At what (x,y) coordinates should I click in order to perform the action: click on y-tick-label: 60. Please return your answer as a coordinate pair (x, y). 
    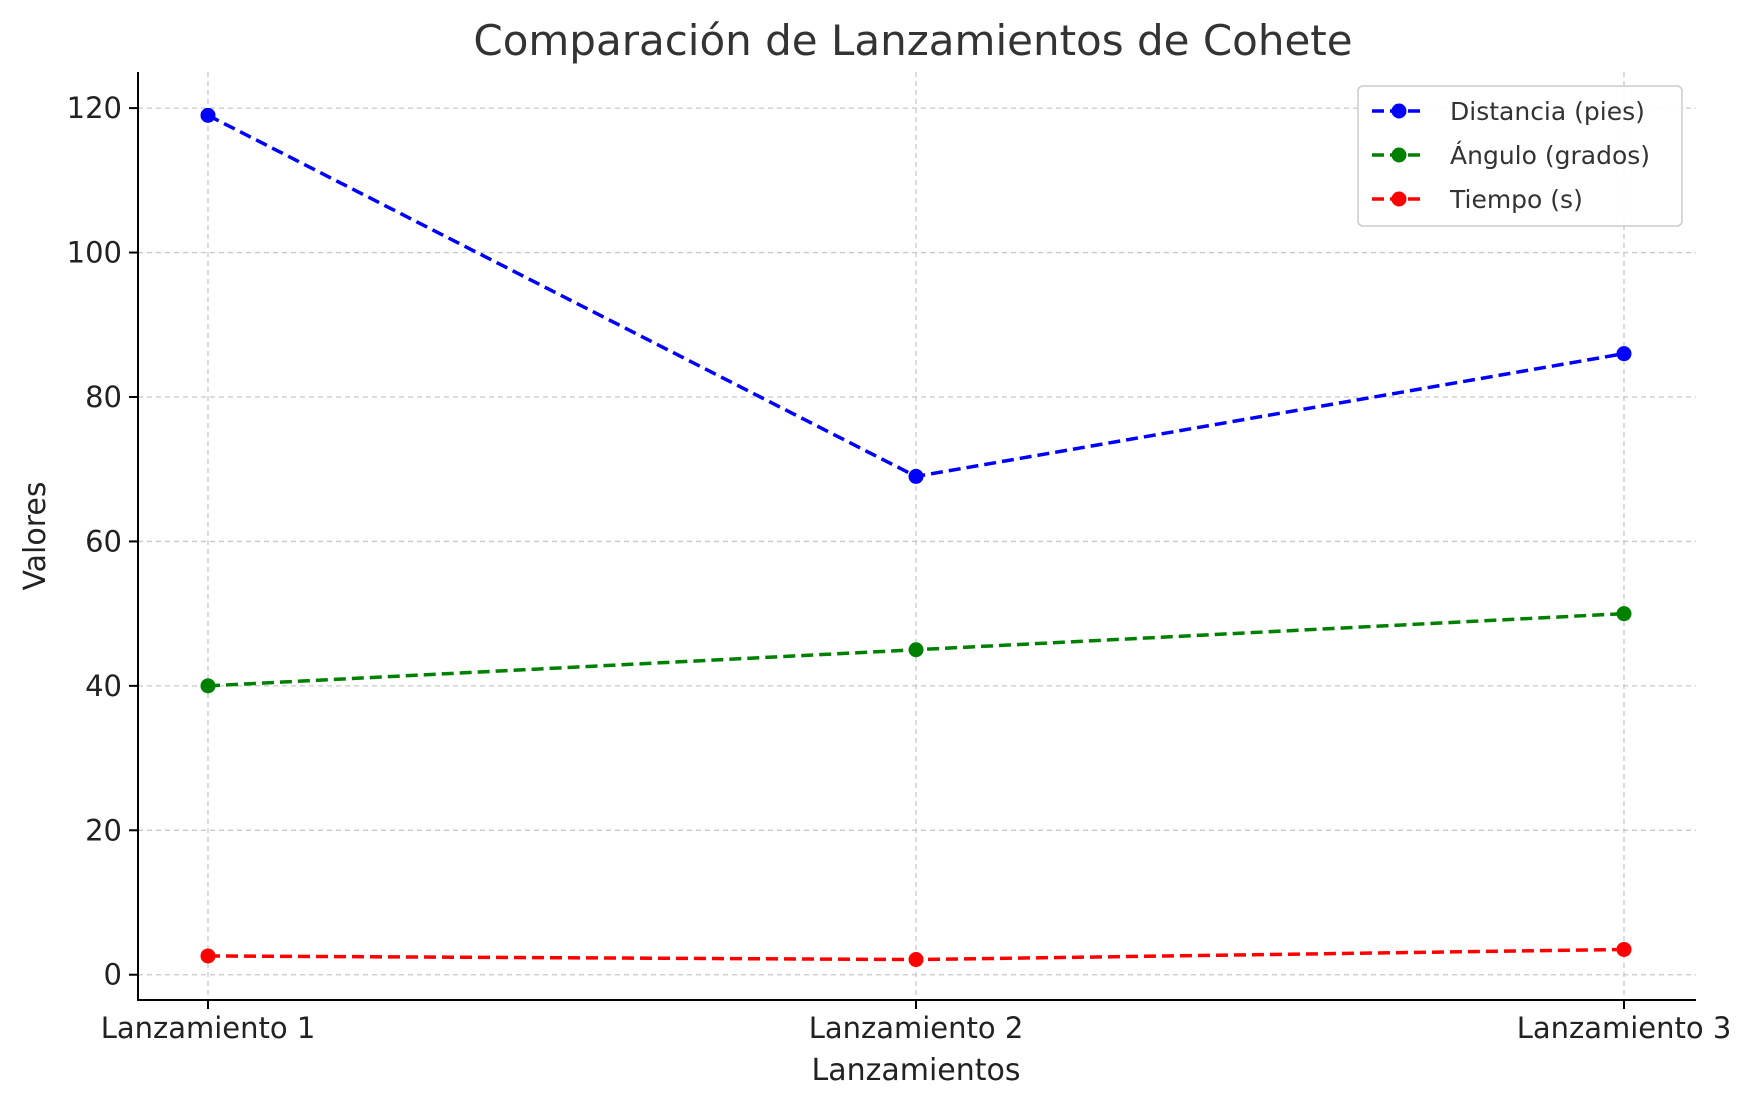
    Looking at the image, I should click on (103, 541).